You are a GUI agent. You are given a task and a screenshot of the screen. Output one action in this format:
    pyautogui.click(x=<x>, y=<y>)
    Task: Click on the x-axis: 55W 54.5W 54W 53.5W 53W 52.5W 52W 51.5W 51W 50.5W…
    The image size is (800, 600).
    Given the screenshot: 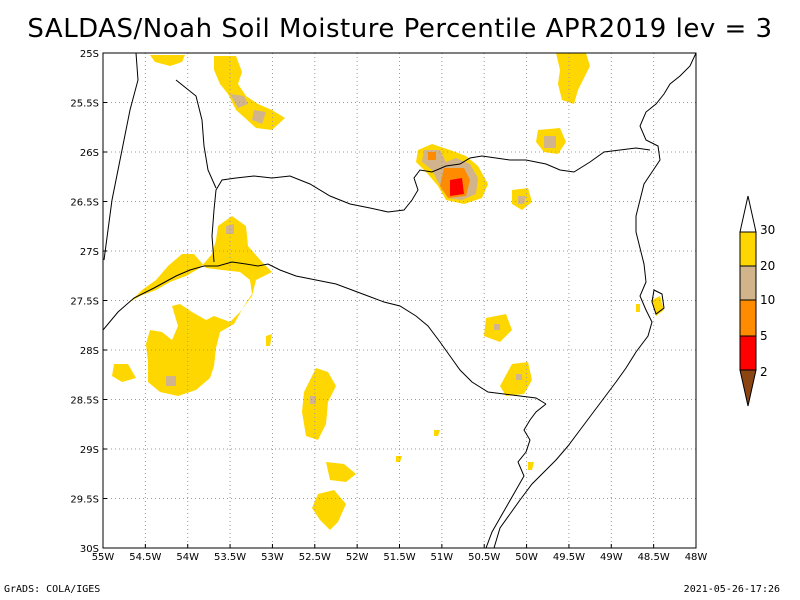 What is the action you would take?
    pyautogui.click(x=400, y=553)
    